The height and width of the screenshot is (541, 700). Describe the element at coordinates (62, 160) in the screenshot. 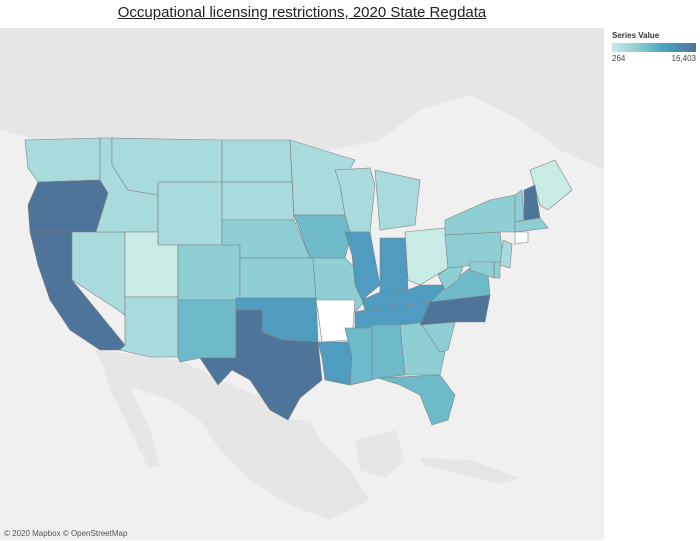

I see `state-wa` at that location.